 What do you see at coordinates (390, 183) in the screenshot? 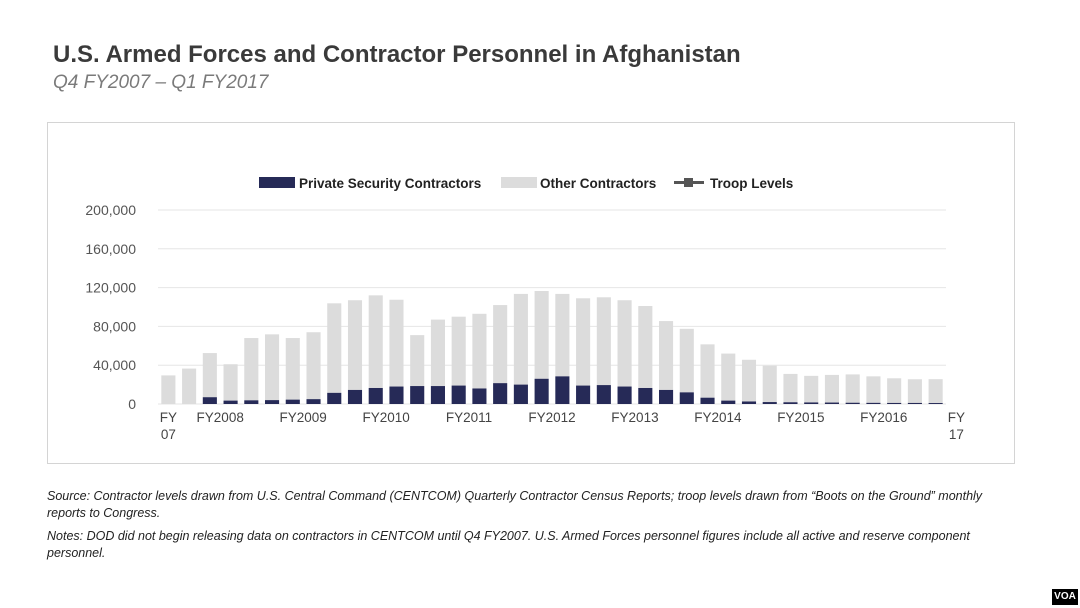
I see `legend-label-private-security: Private Security Contractors` at bounding box center [390, 183].